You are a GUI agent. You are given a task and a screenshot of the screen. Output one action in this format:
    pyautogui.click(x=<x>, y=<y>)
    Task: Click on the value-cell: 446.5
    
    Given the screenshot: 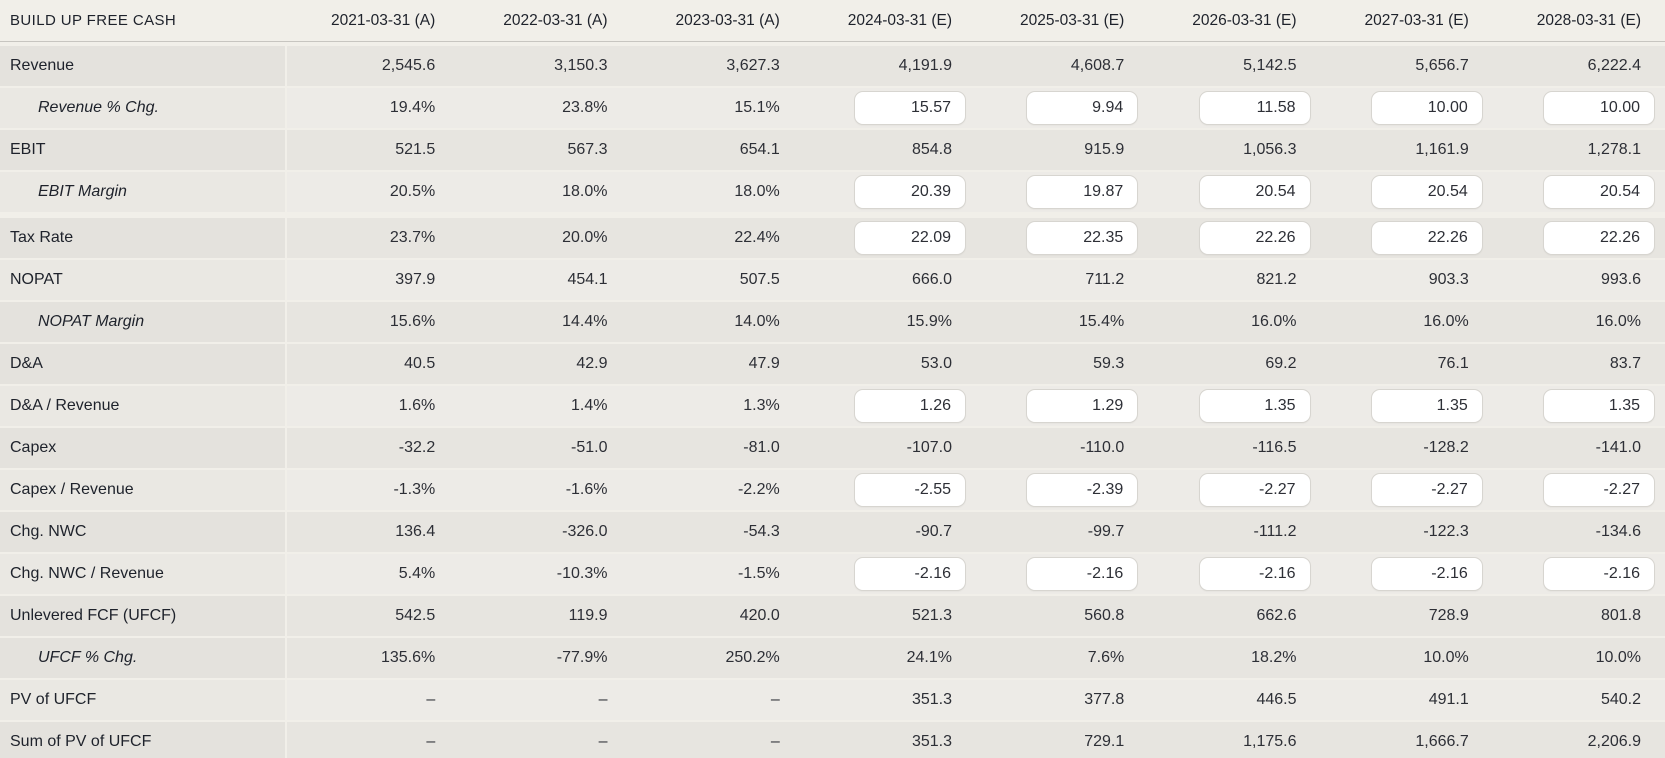 What is the action you would take?
    pyautogui.click(x=1234, y=700)
    